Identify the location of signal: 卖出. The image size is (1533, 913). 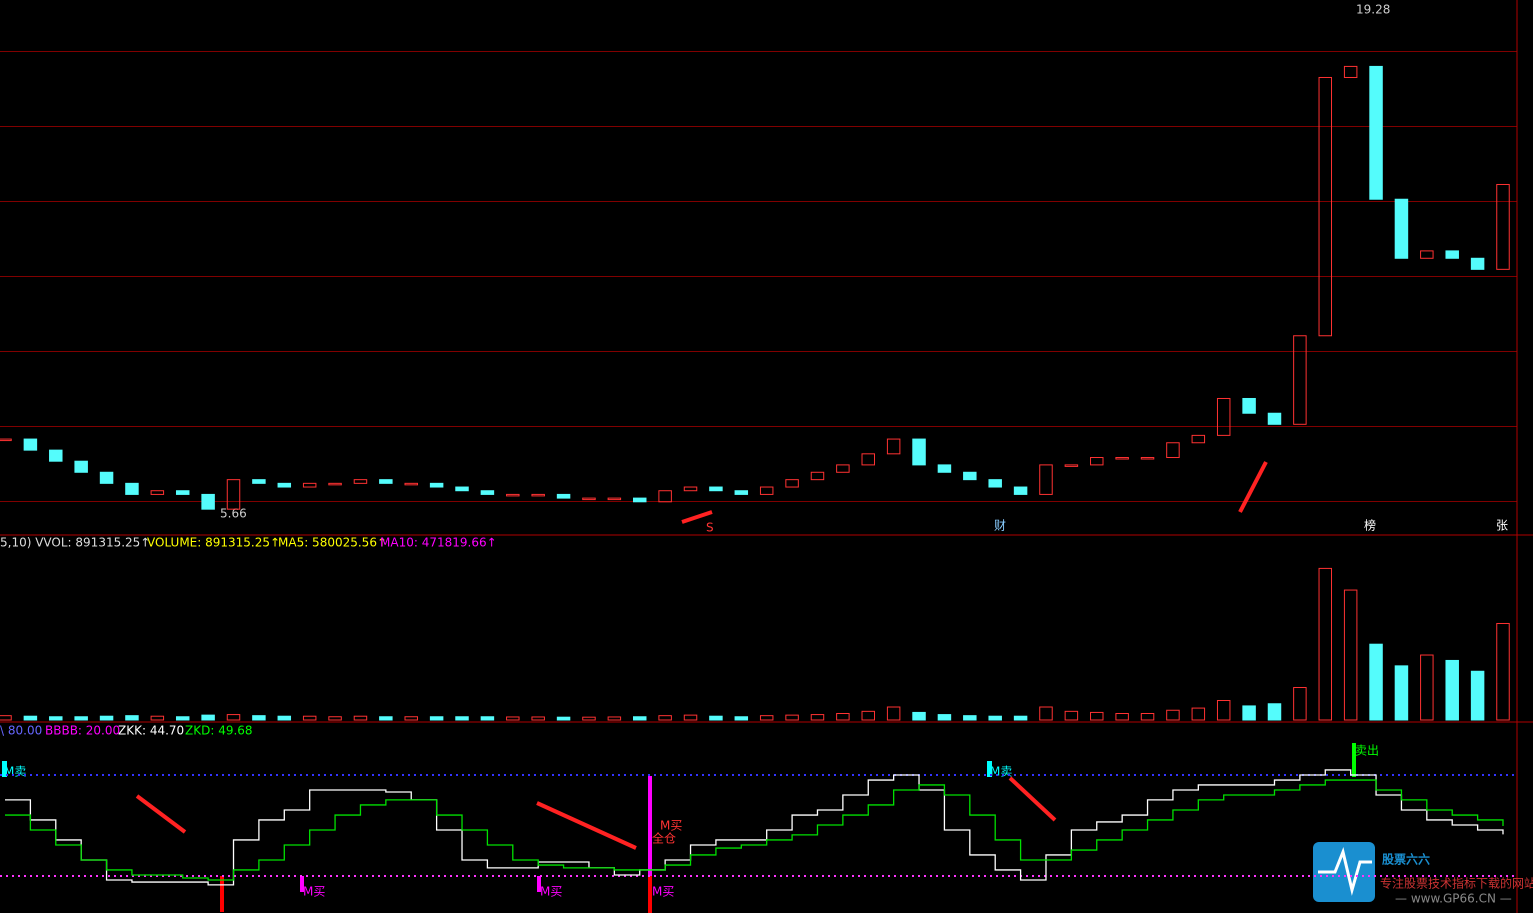
(1367, 751).